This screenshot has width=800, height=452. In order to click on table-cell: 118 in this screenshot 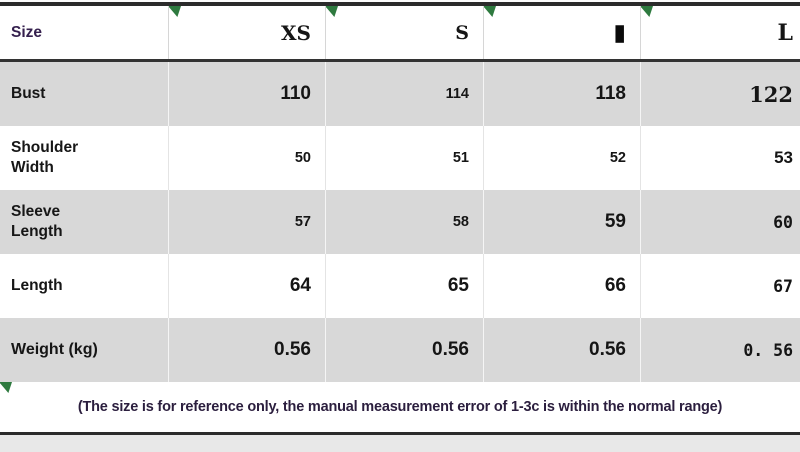, I will do `click(561, 94)`.